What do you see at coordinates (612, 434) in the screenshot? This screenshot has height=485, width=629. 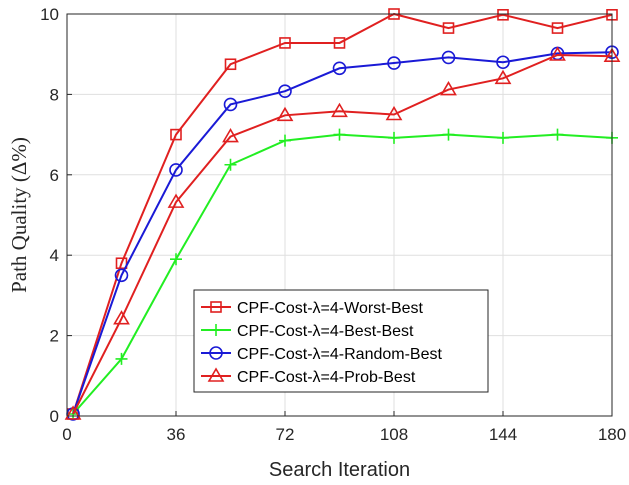 I see `x-tick-label: 180` at bounding box center [612, 434].